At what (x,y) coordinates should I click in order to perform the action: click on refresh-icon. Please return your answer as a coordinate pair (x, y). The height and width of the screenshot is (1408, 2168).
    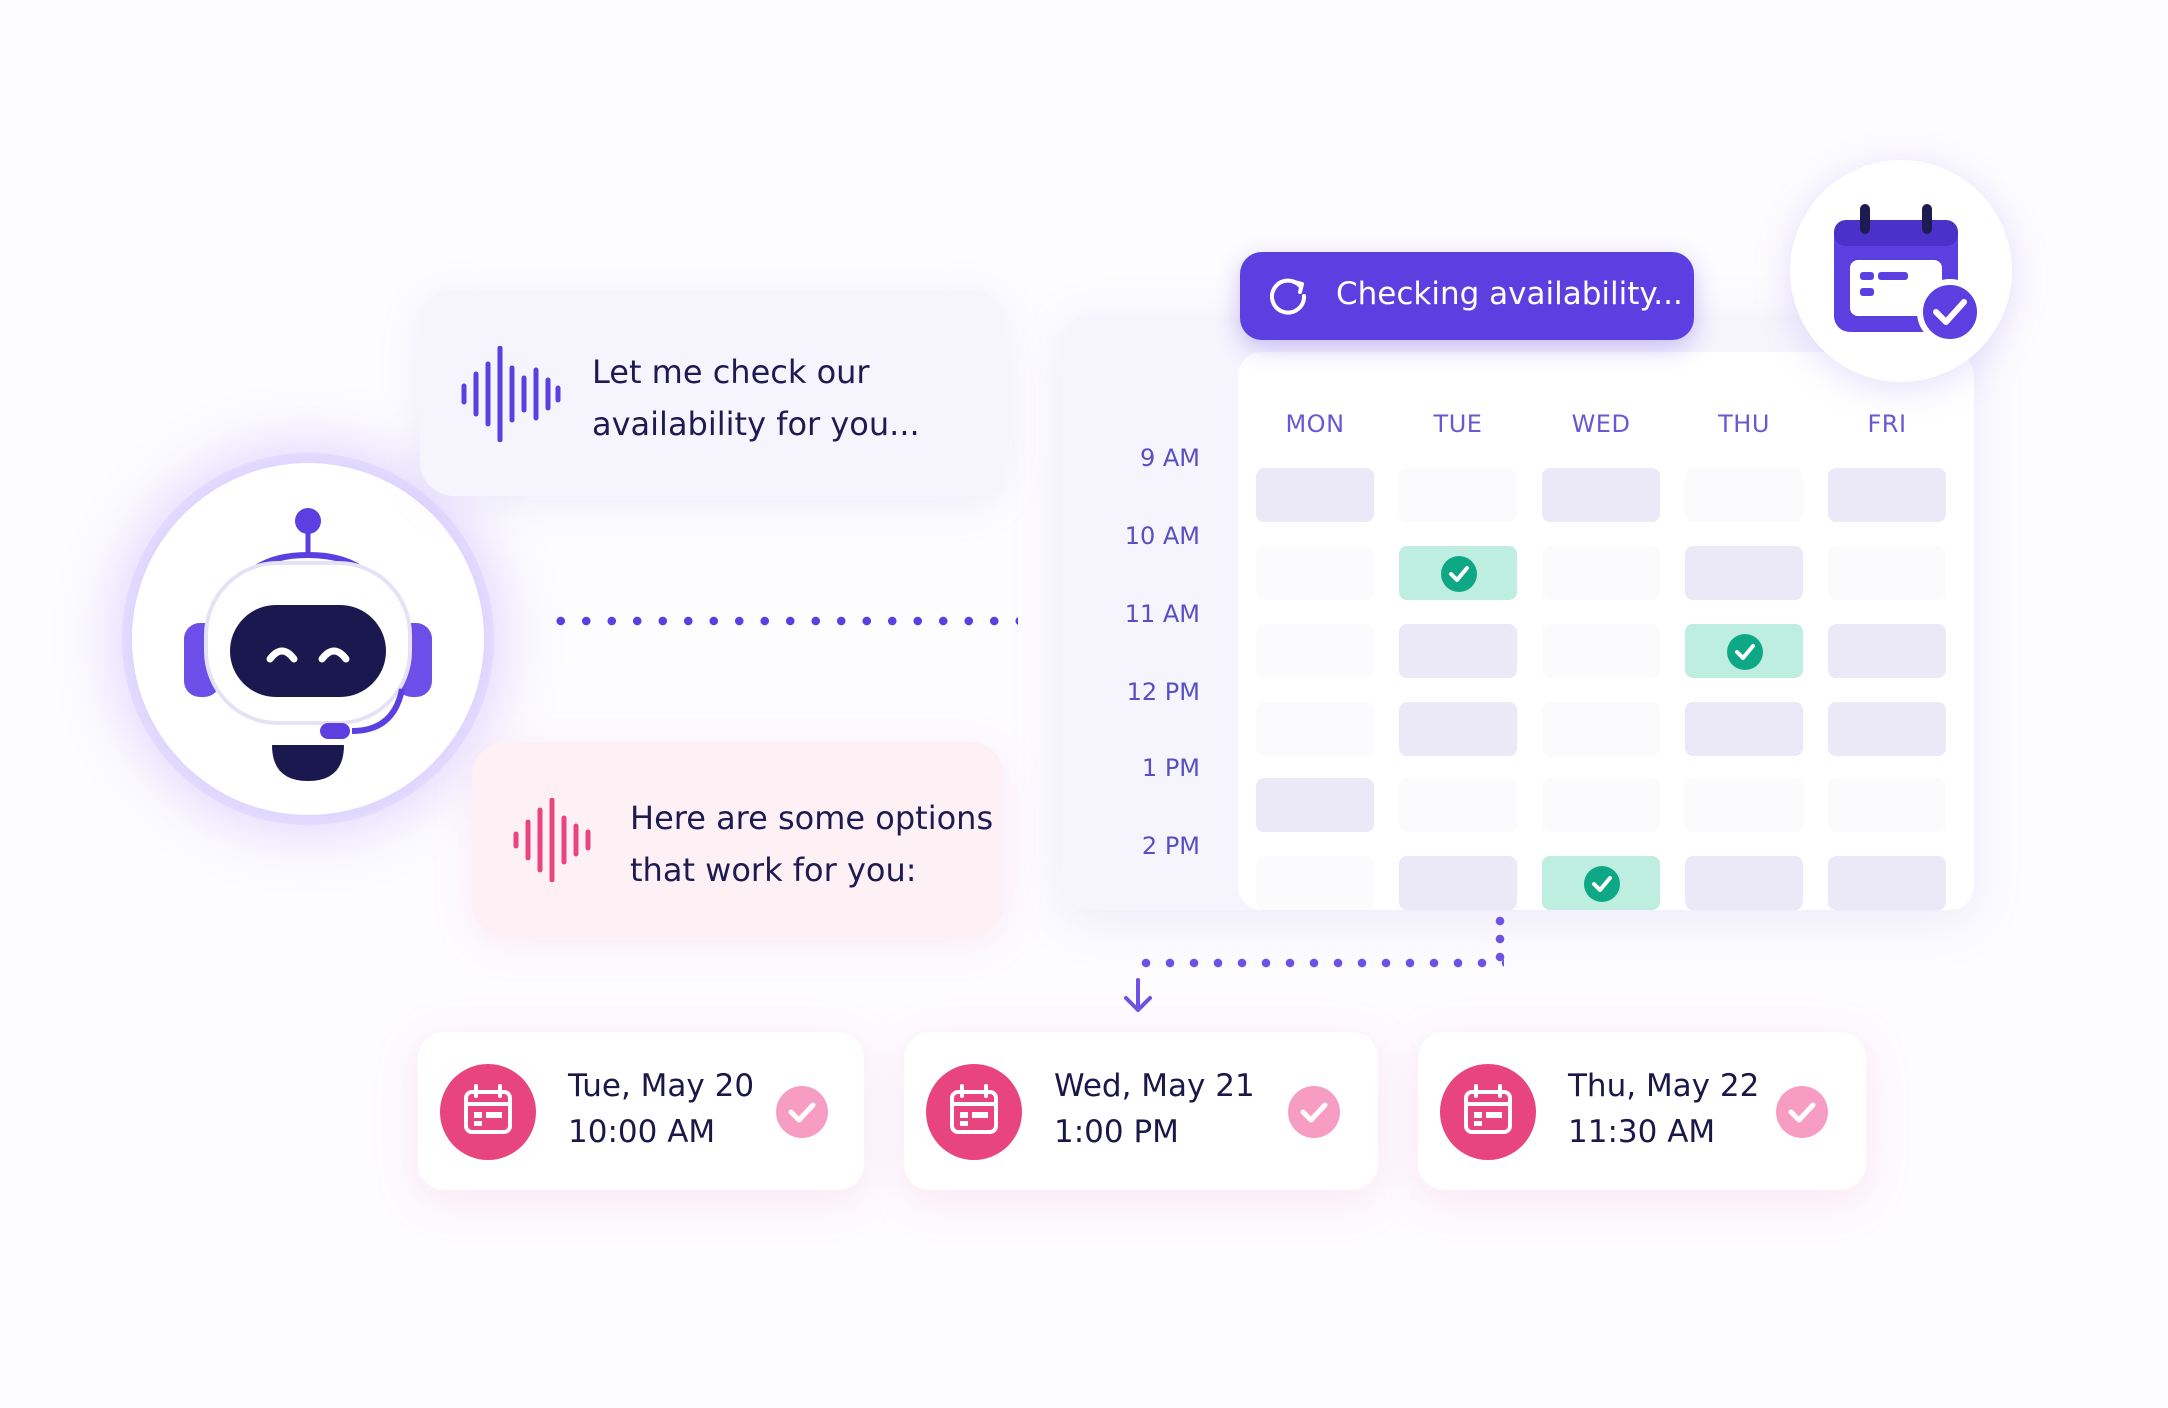
    Looking at the image, I should click on (1288, 296).